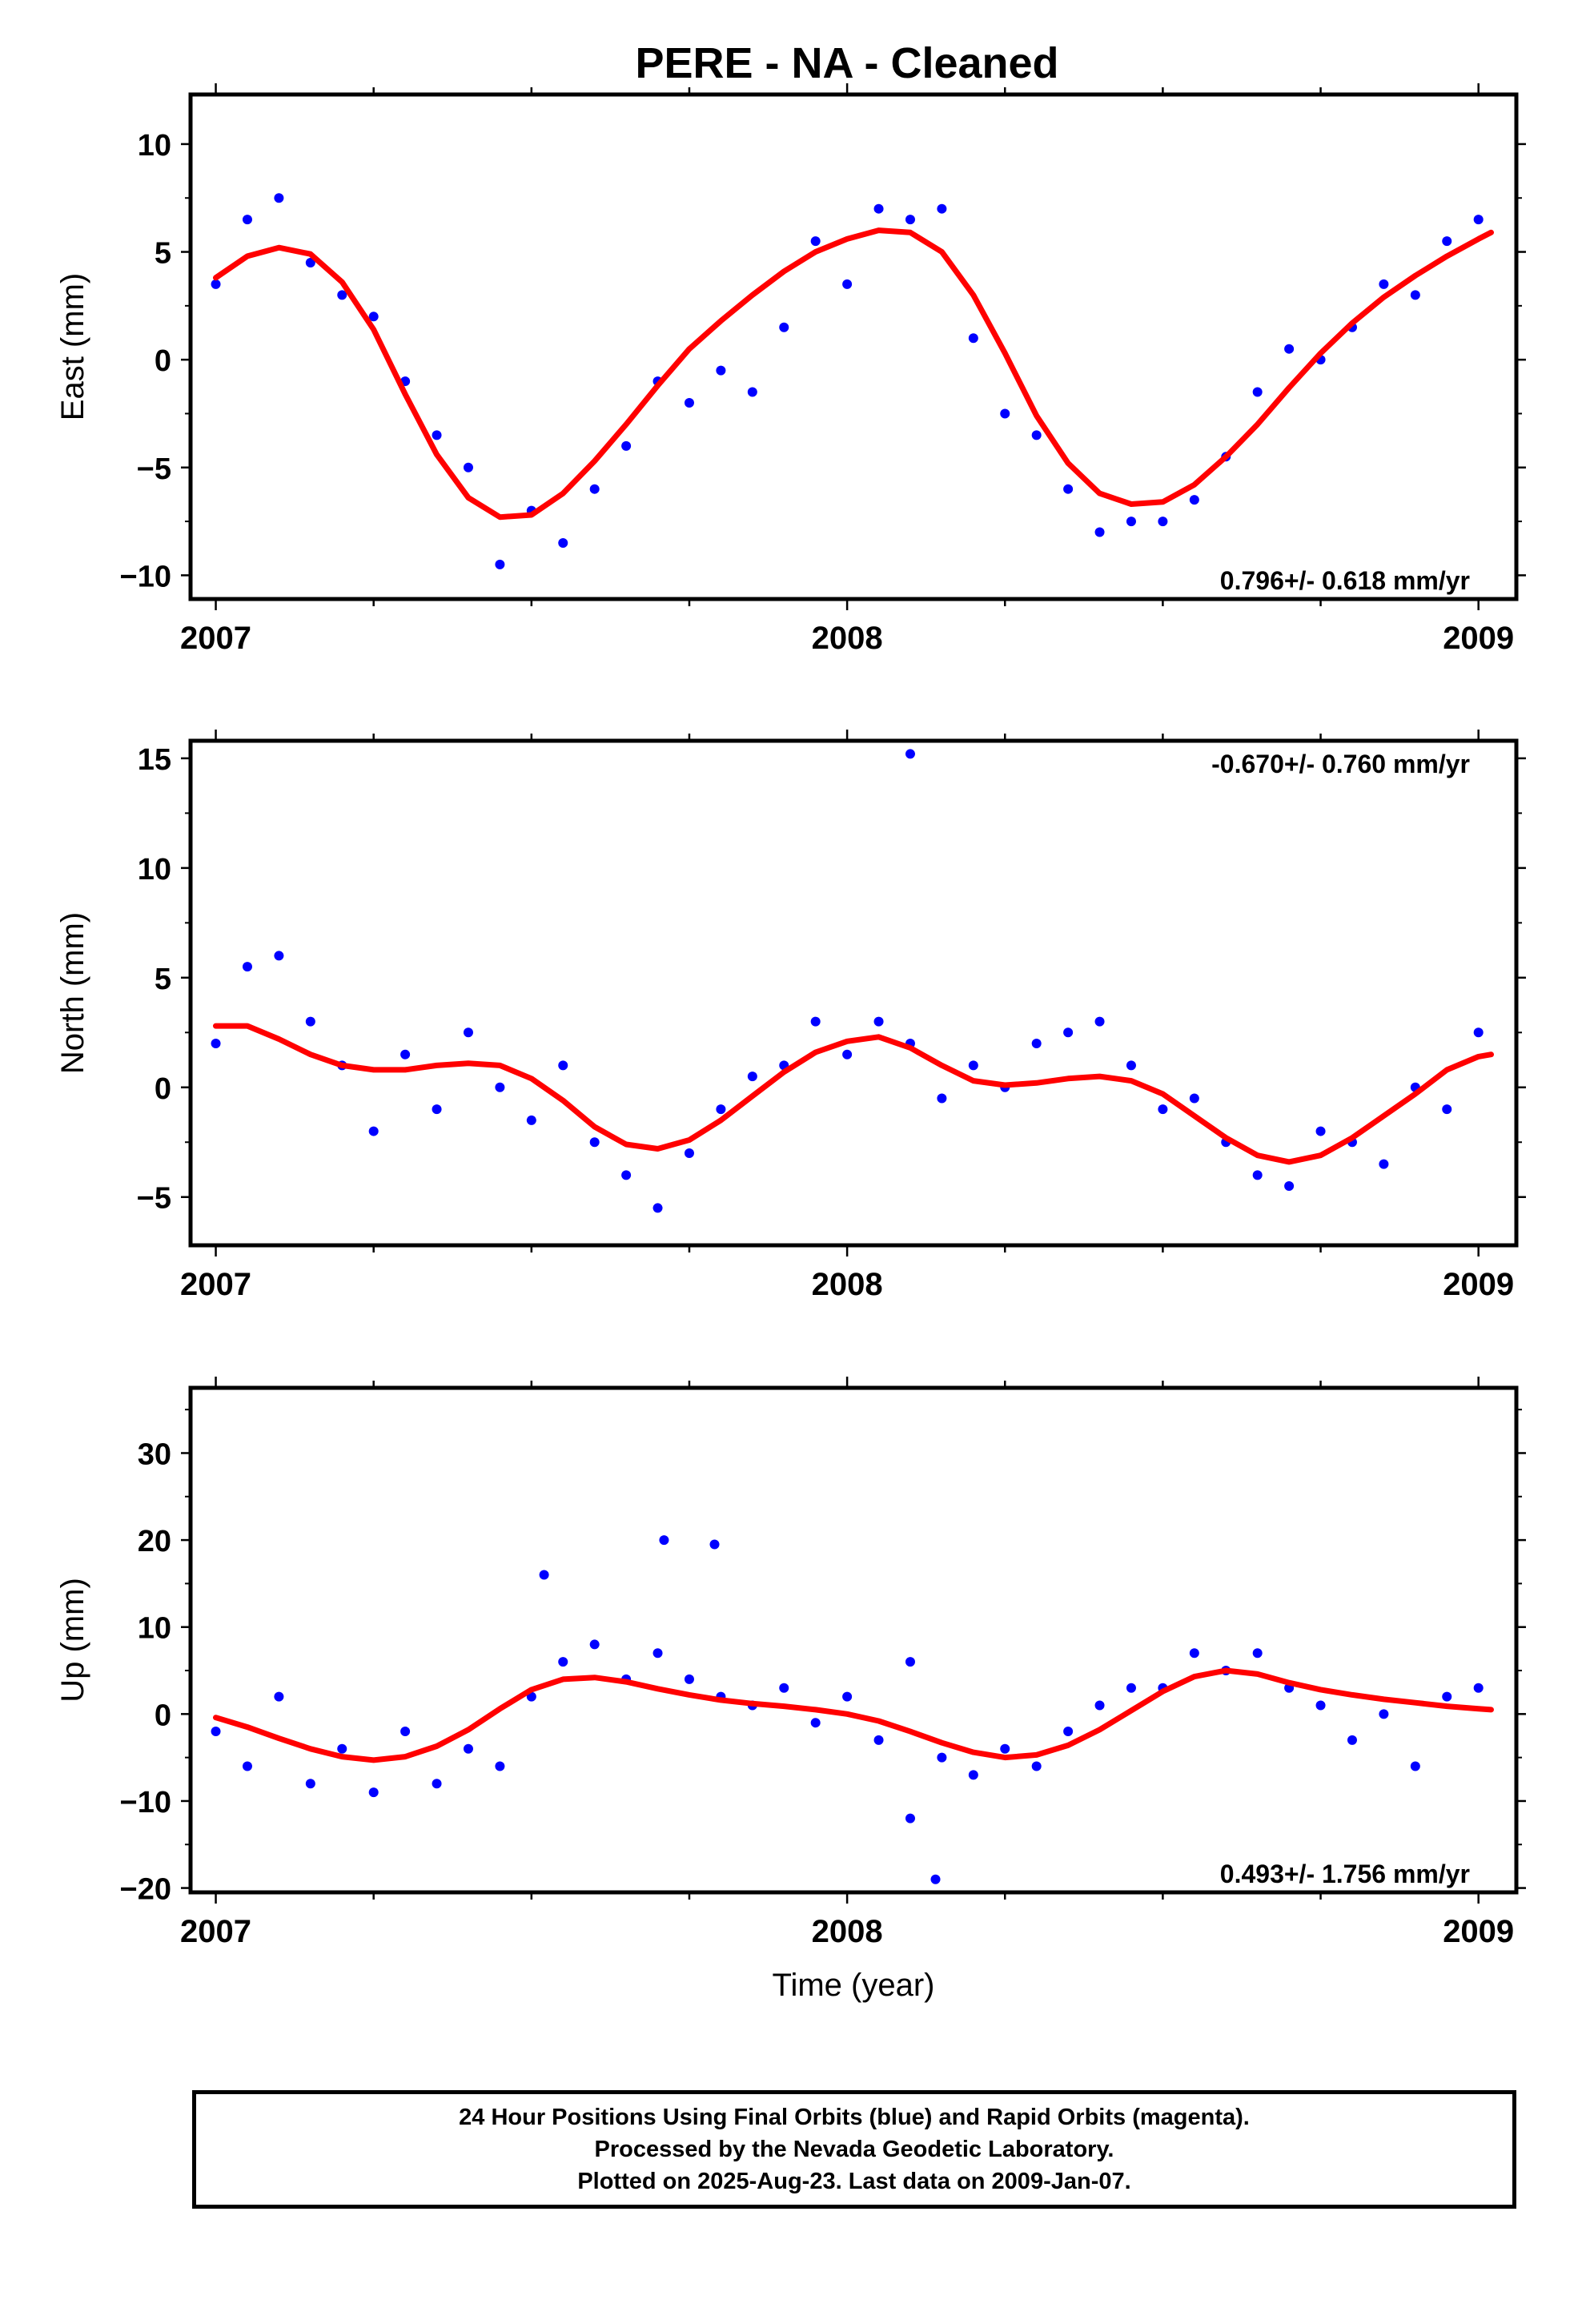  Describe the element at coordinates (853, 1715) in the screenshot. I see `panel-3-fit-curve` at that location.